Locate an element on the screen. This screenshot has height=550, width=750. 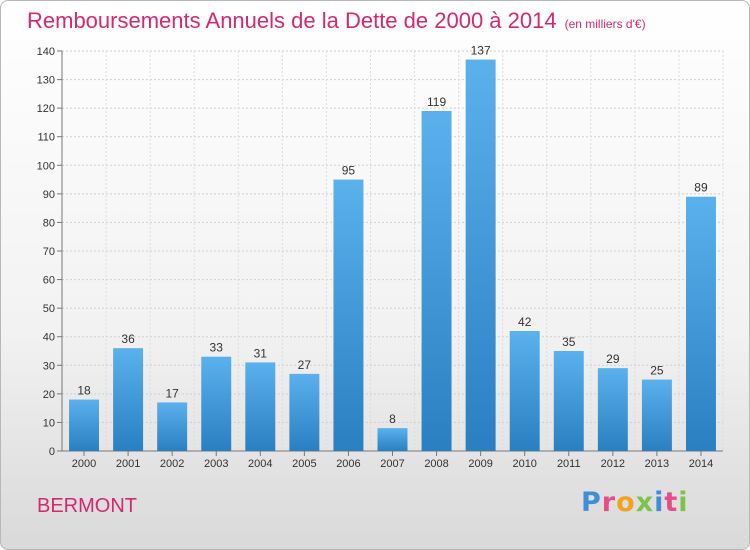
y-tick-label: 130 is located at coordinates (46, 81).